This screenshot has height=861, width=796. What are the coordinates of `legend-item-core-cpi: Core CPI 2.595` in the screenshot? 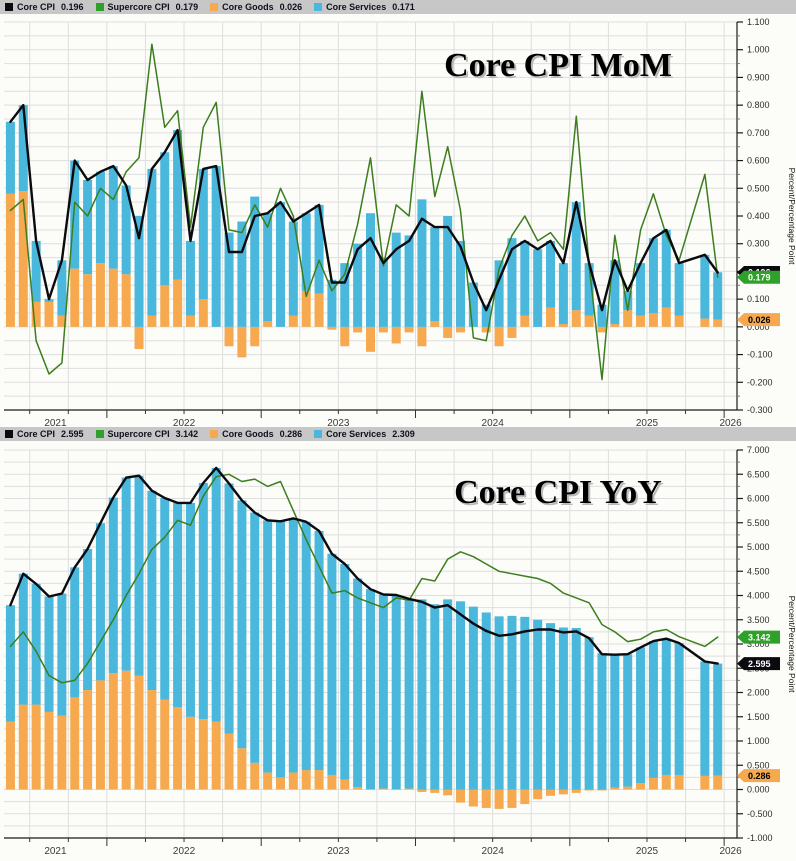 It's located at (44, 434).